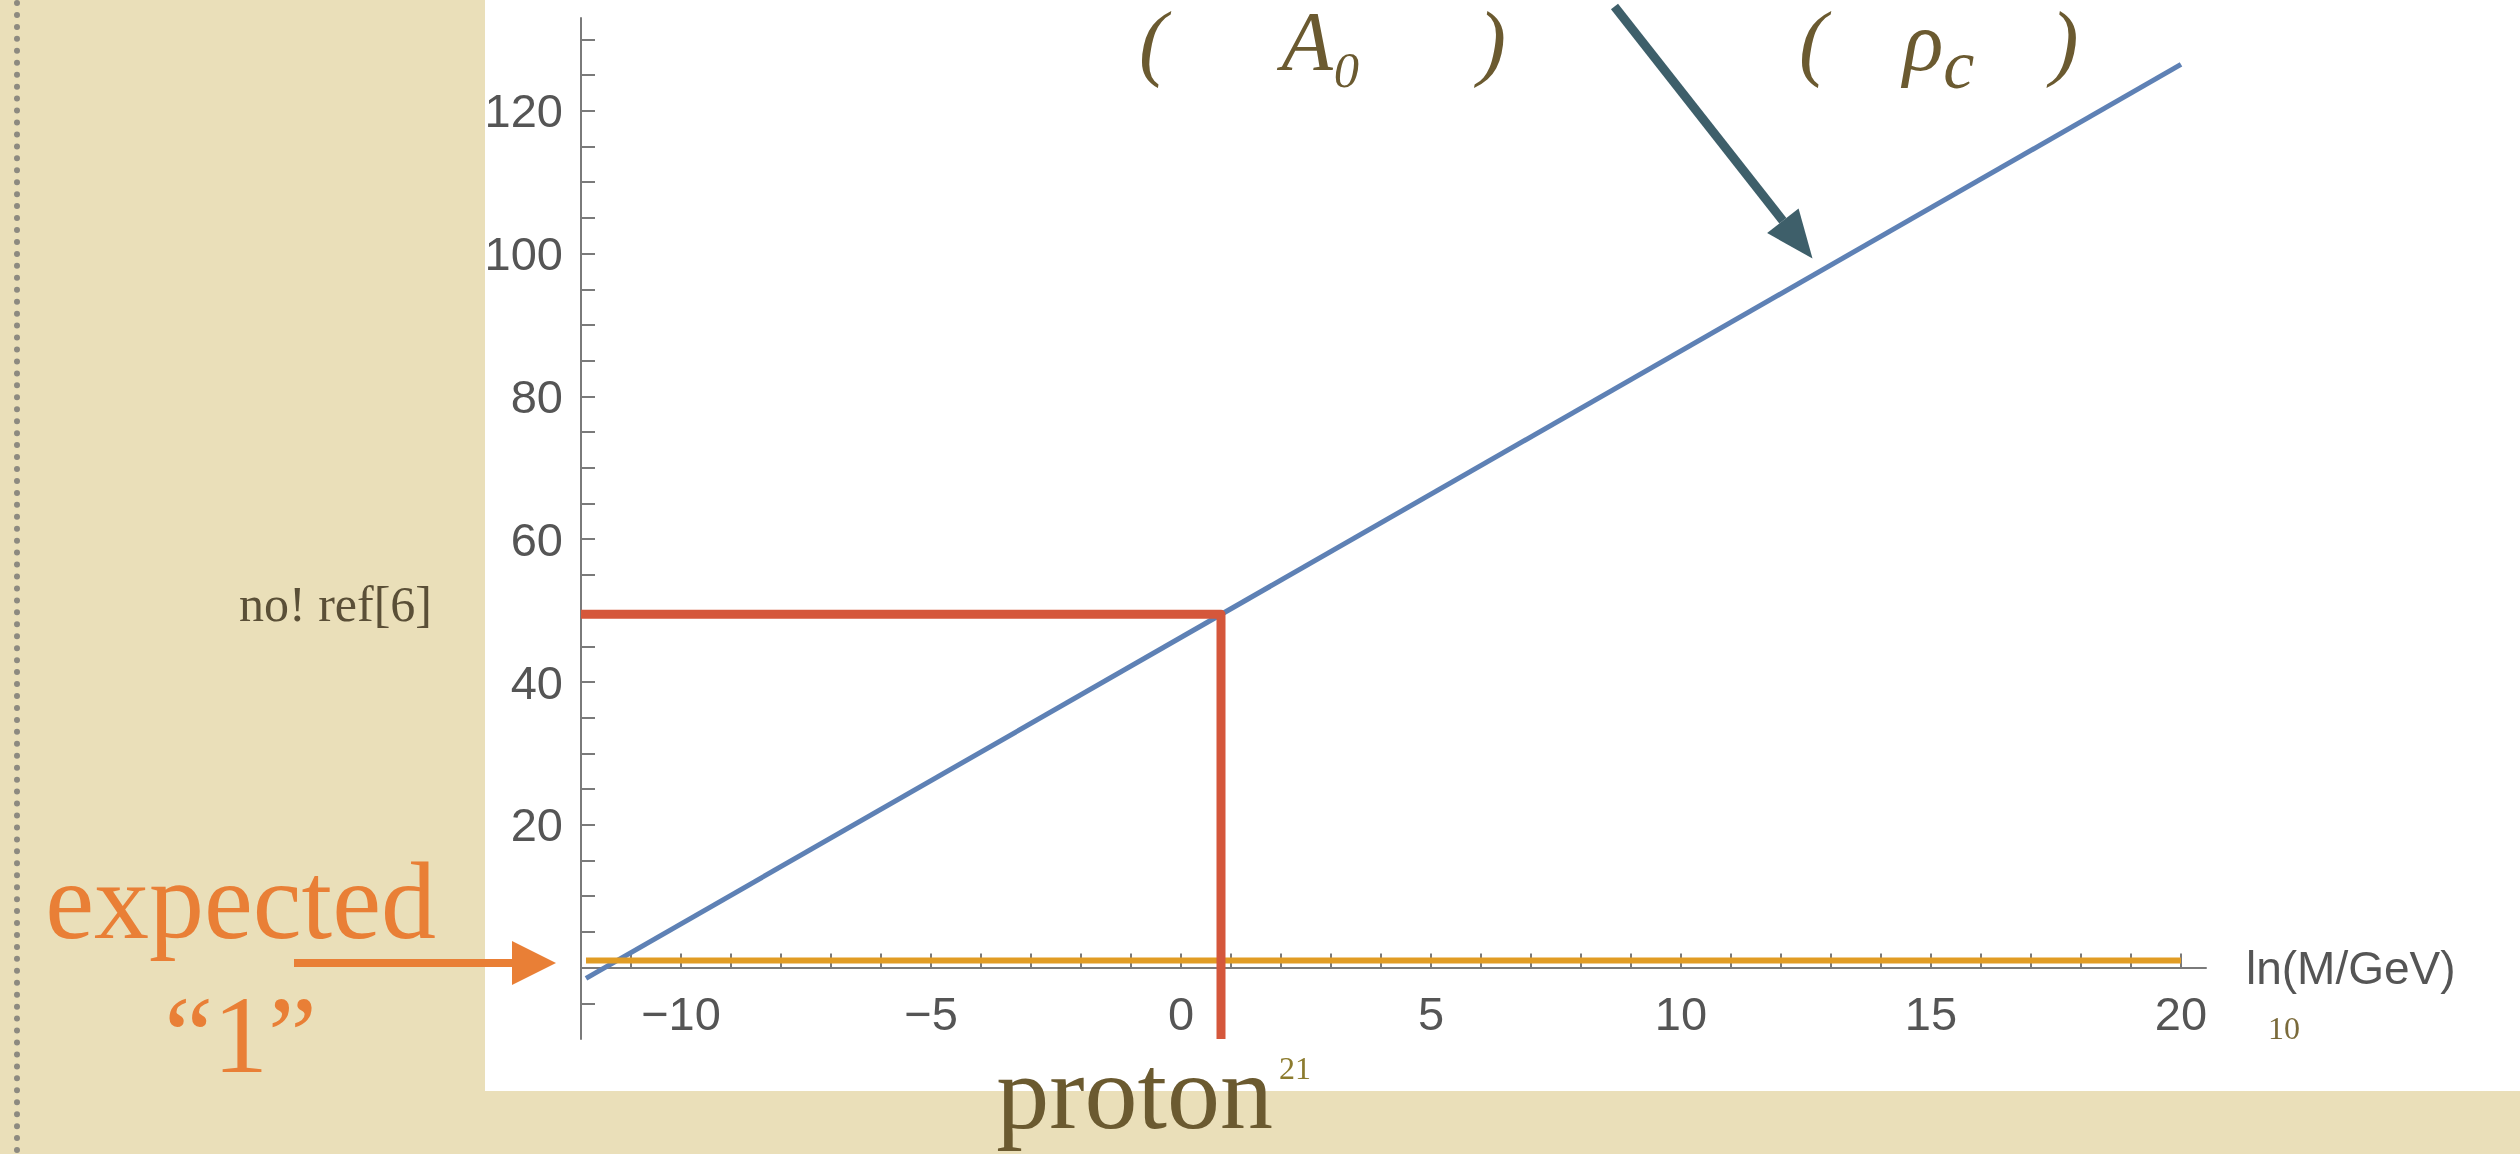 This screenshot has height=1154, width=2520. I want to click on text: expected “1”, so click(240, 968).